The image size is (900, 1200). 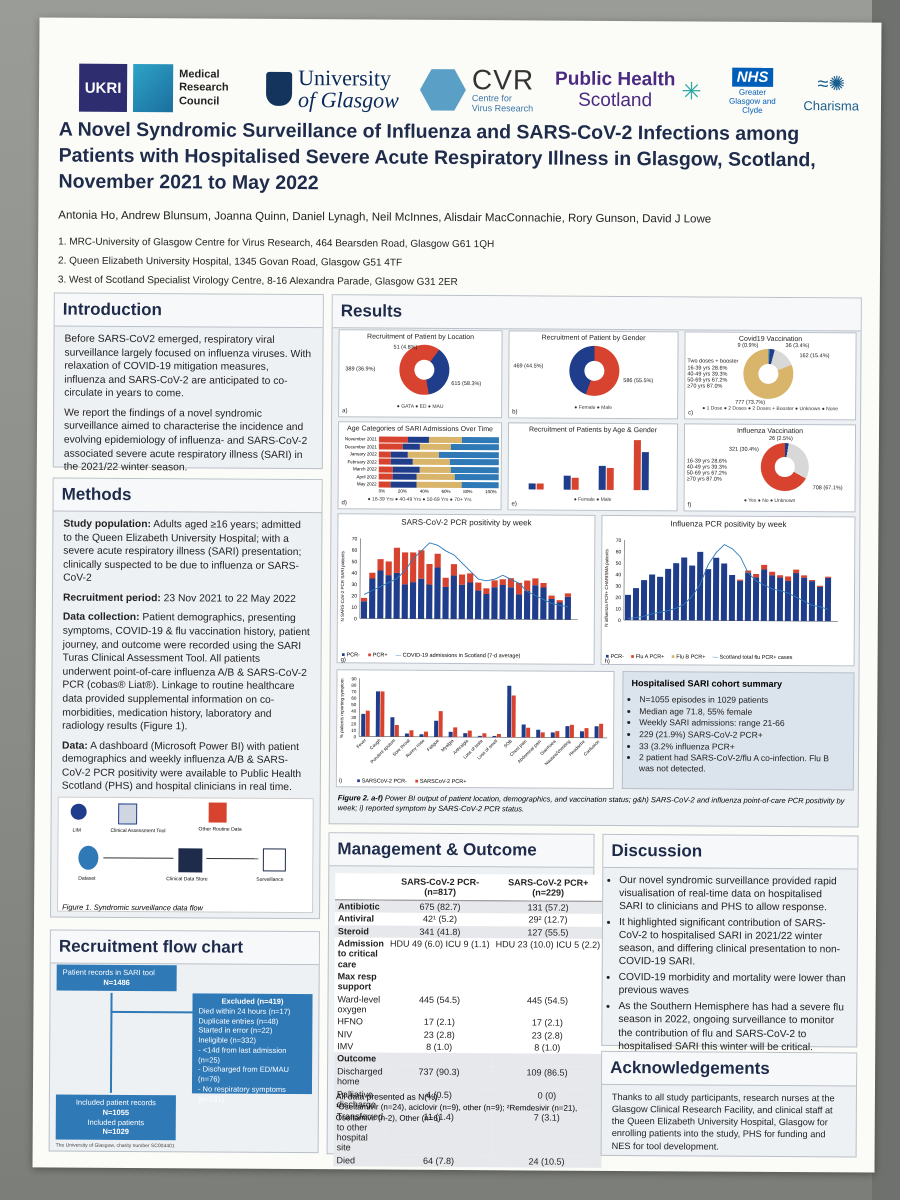 I want to click on y-tick: 30, so click(x=618, y=587).